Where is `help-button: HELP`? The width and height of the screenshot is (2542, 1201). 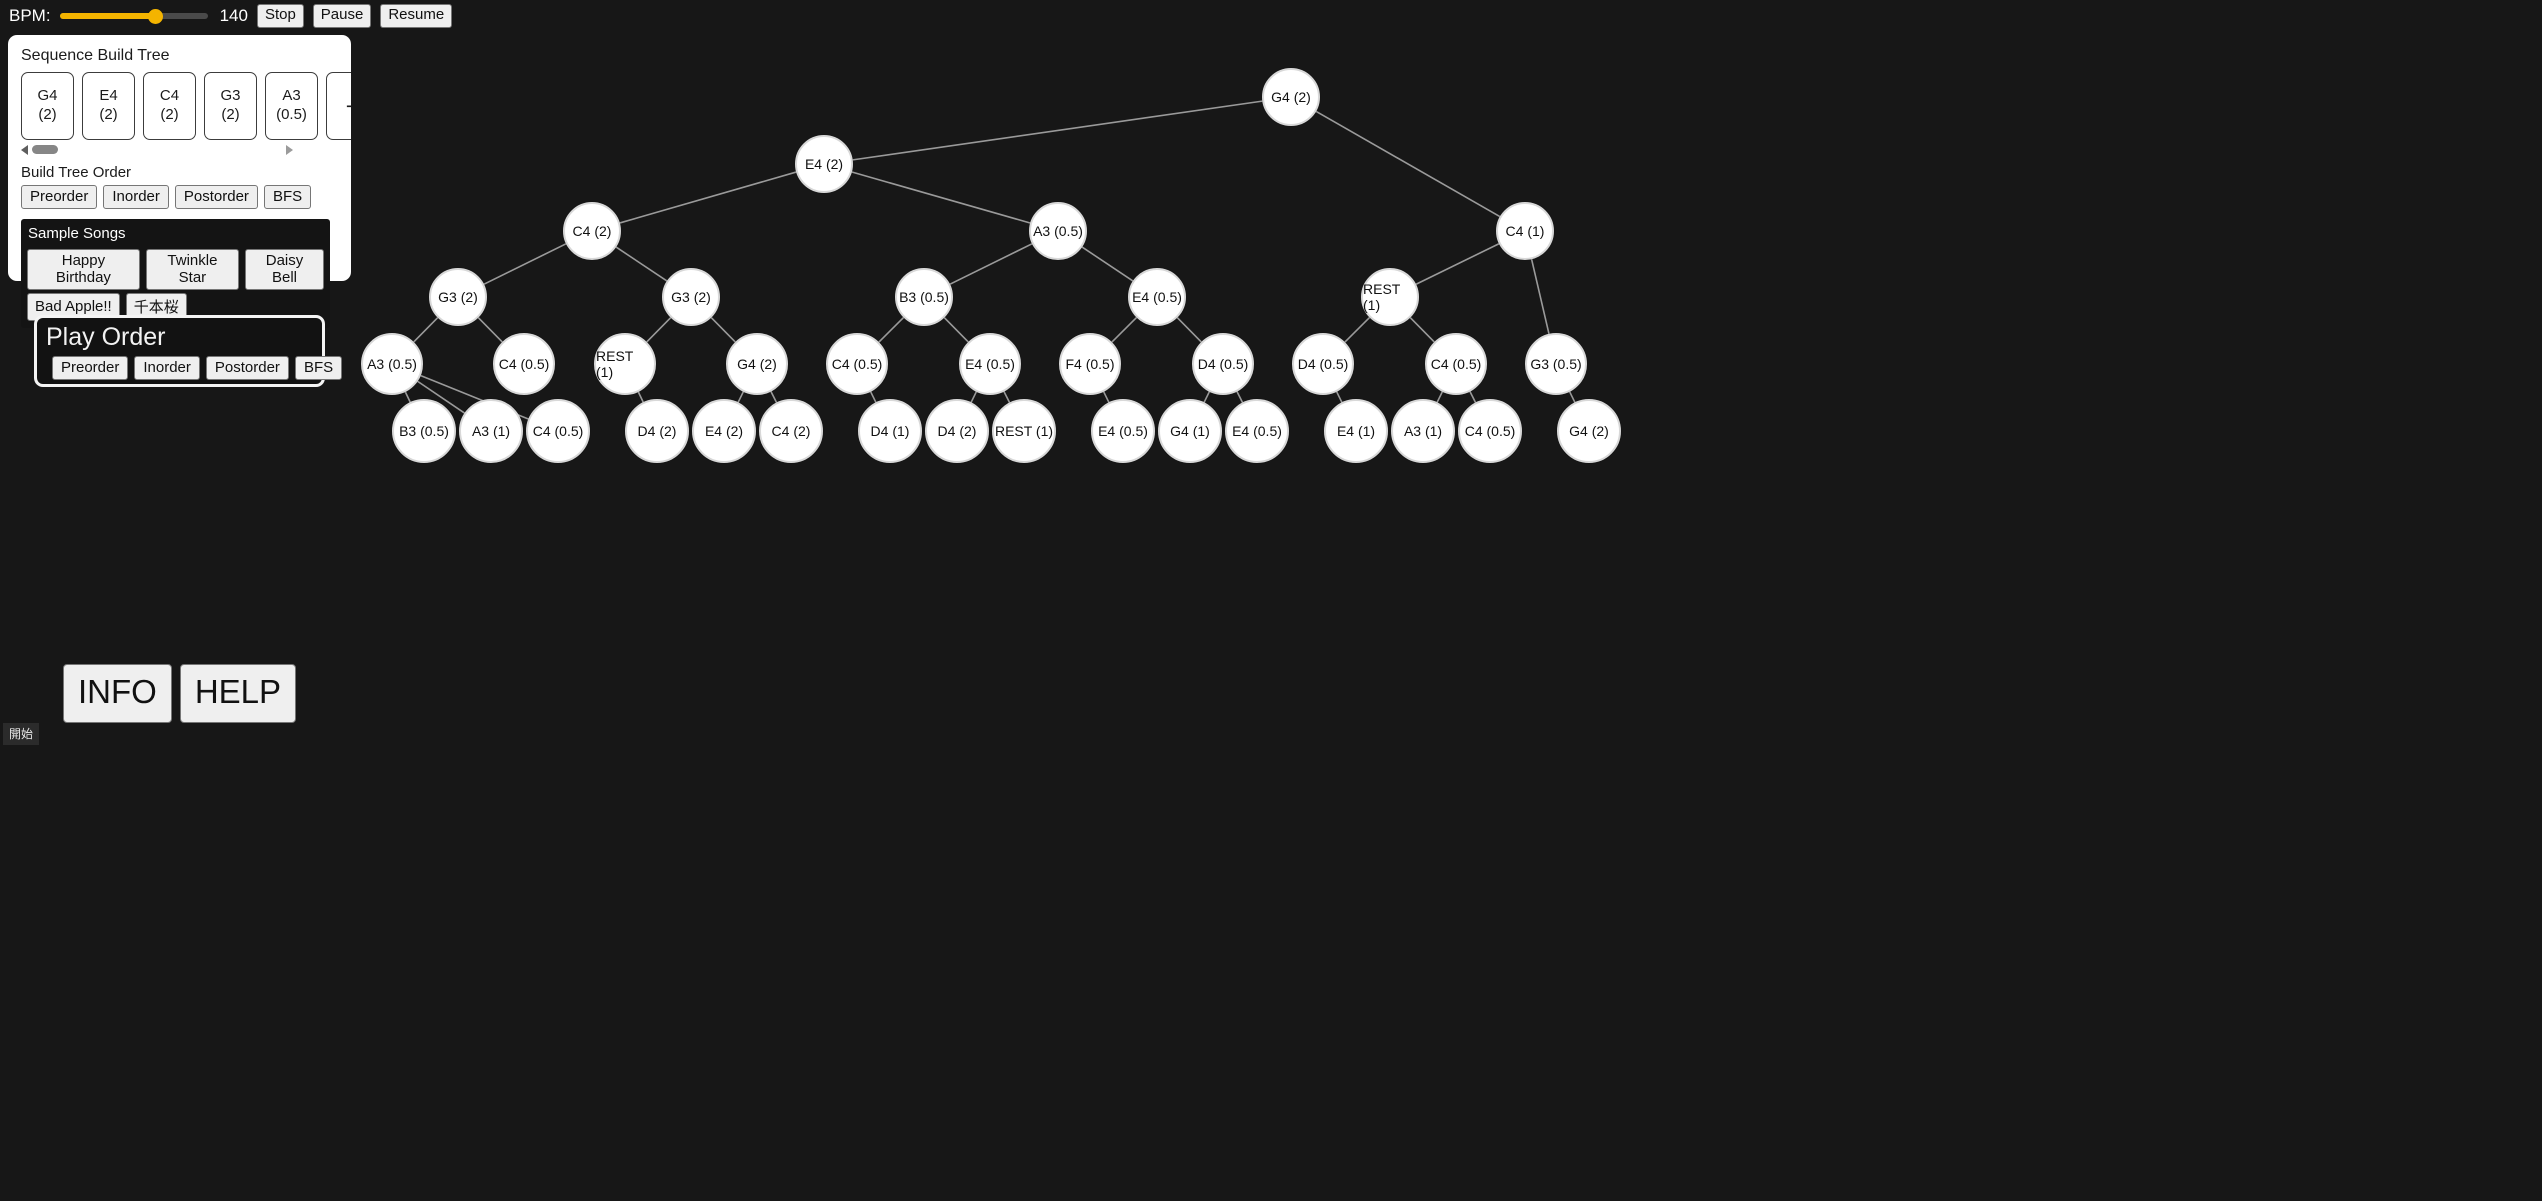 help-button: HELP is located at coordinates (238, 693).